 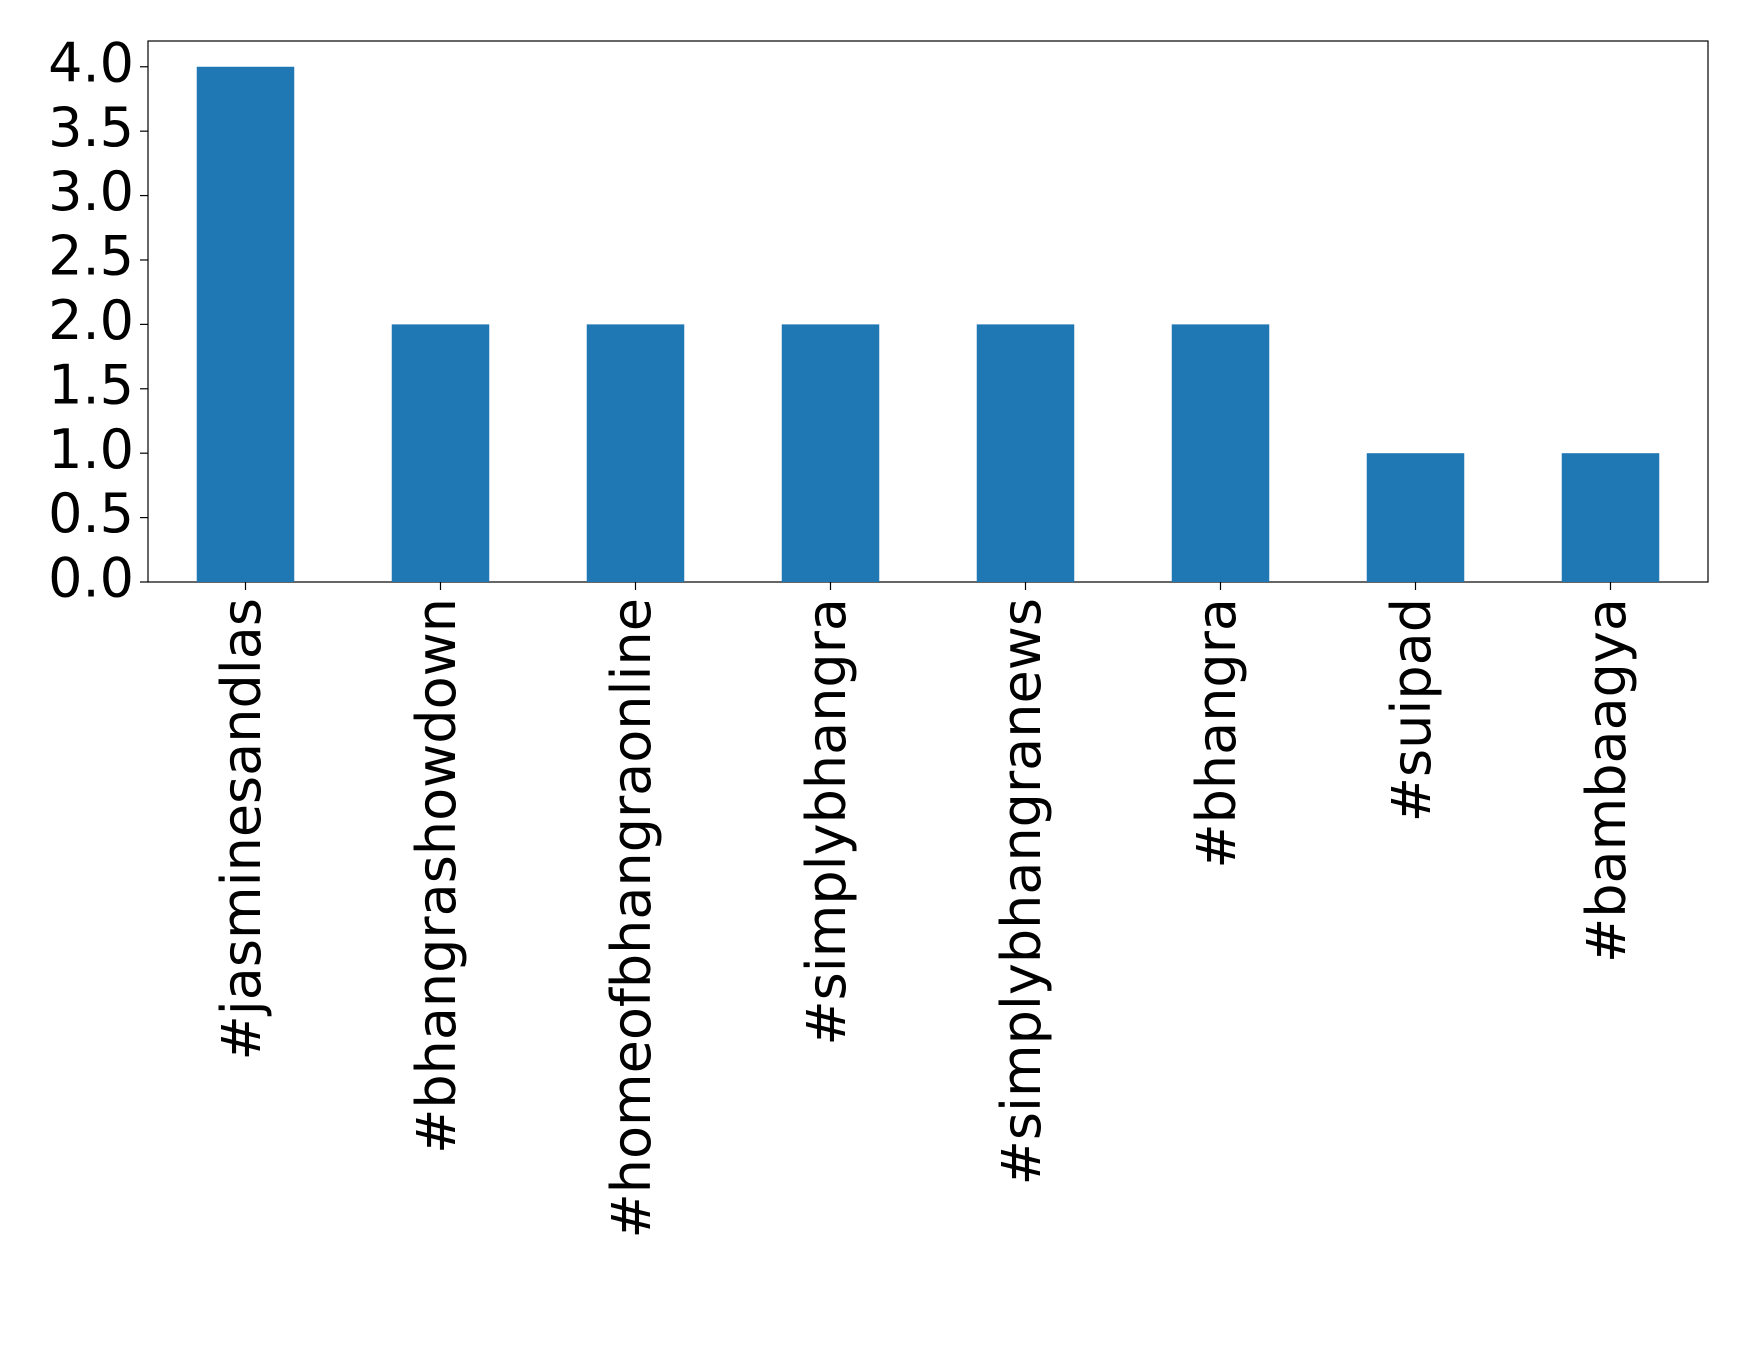 What do you see at coordinates (1606, 780) in the screenshot?
I see `x-tick-label: #bambaagya` at bounding box center [1606, 780].